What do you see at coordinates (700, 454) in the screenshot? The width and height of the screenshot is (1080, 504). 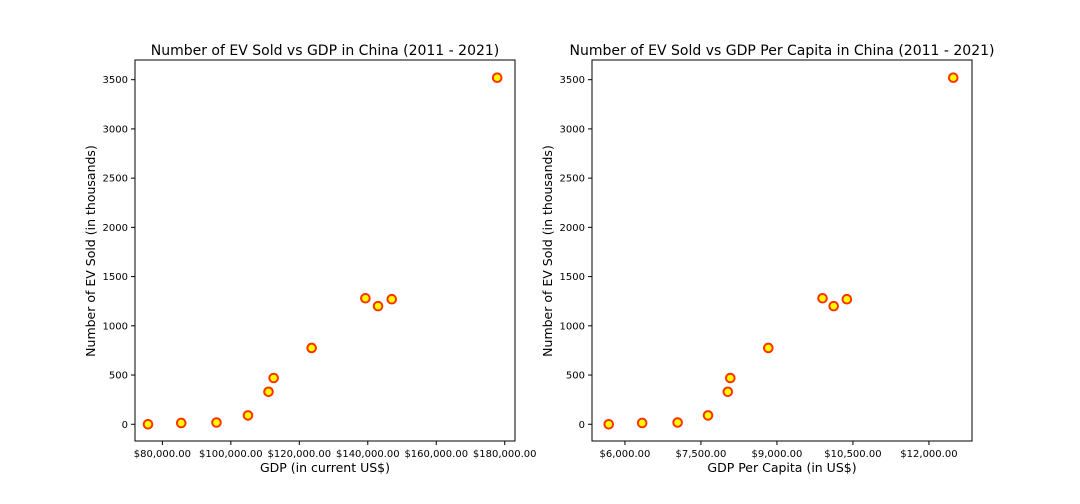 I see `x-tick-label: $7,500.00` at bounding box center [700, 454].